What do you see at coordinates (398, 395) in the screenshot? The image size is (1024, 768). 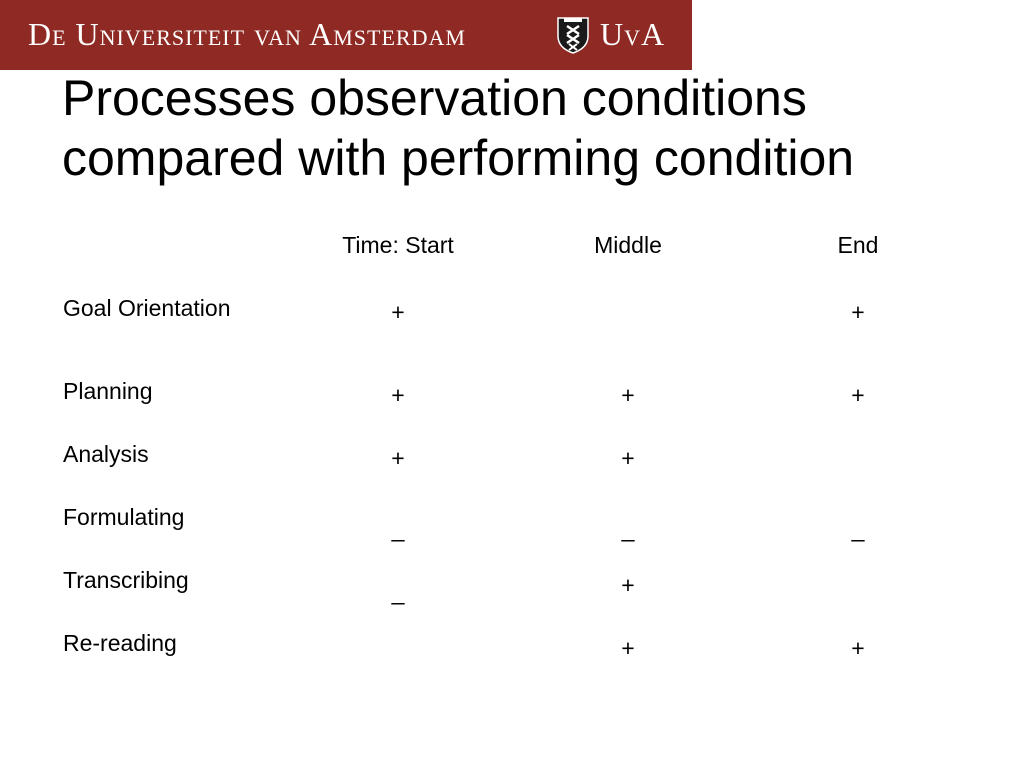 I see `cell-planning-start: +` at bounding box center [398, 395].